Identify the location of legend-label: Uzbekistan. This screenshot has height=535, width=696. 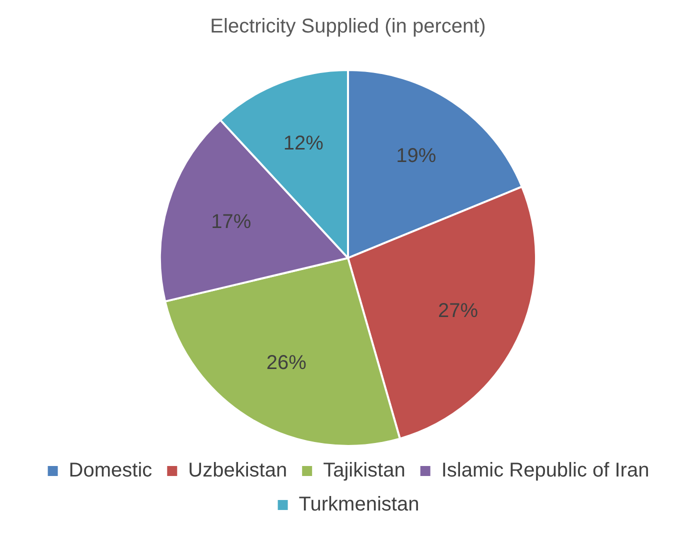
(238, 471).